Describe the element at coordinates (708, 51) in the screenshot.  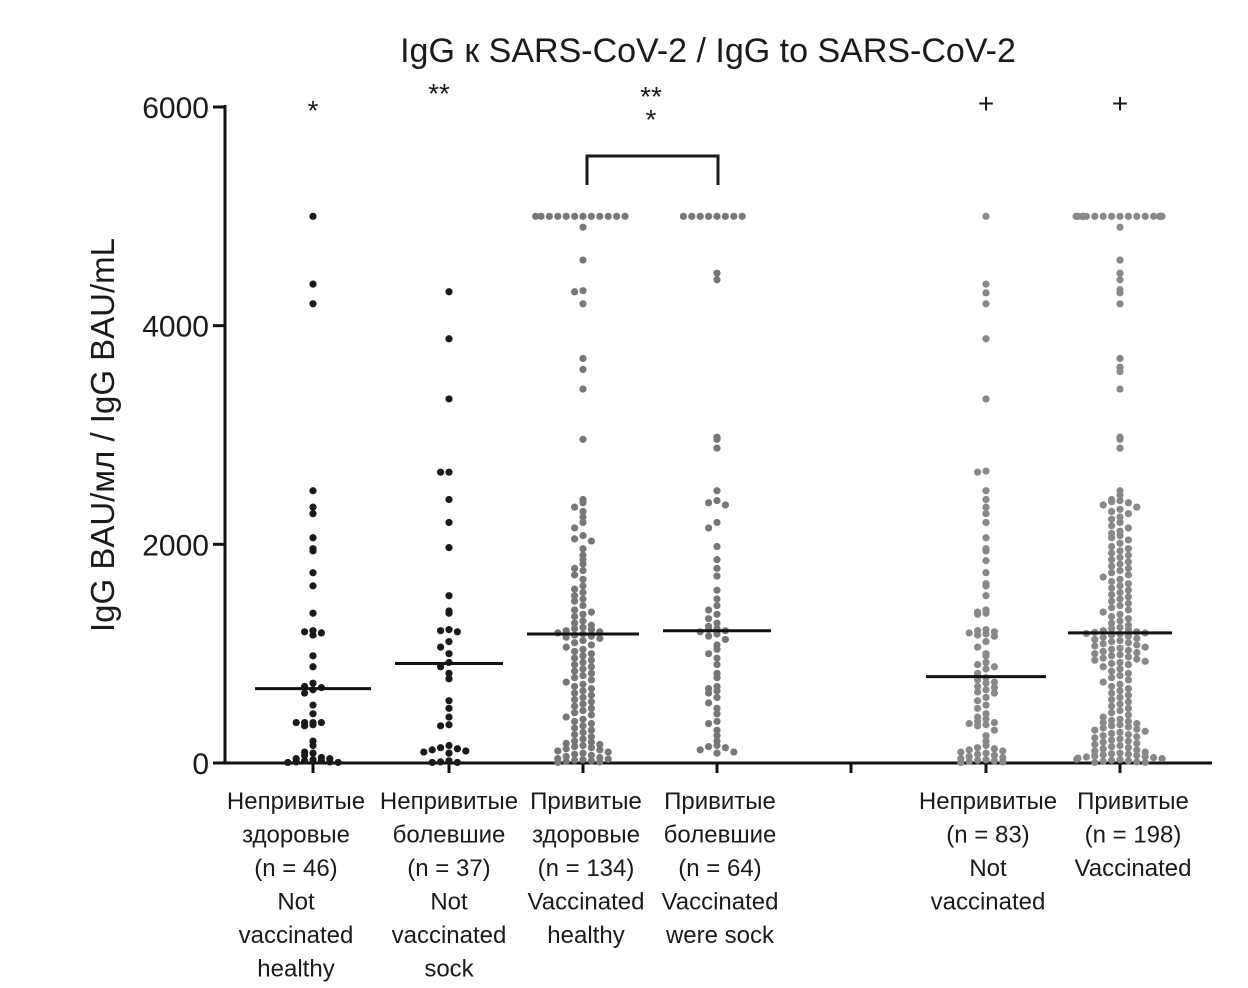
I see `chart-title: IgG к SARS-CoV-2 / IgG to SARS-CoV-2` at that location.